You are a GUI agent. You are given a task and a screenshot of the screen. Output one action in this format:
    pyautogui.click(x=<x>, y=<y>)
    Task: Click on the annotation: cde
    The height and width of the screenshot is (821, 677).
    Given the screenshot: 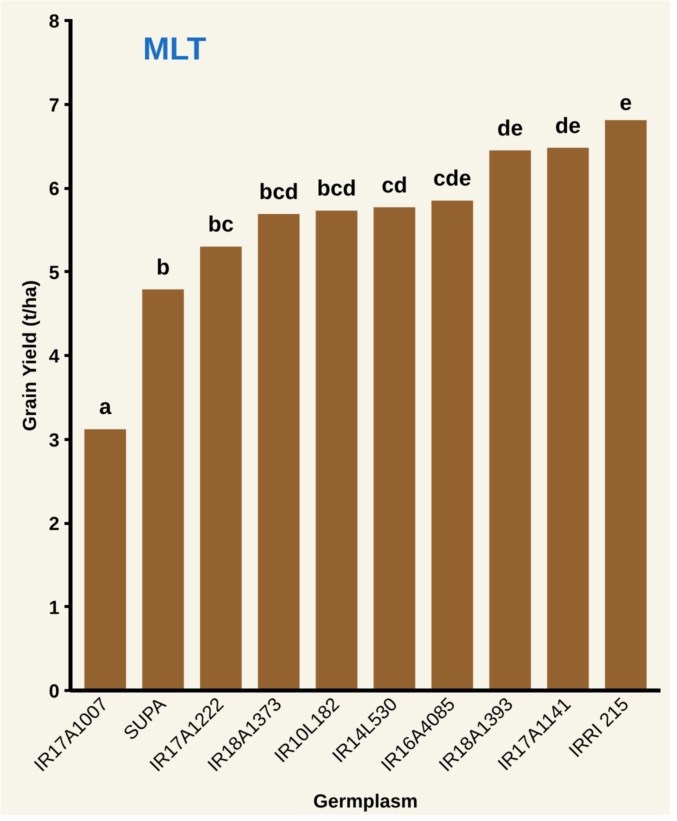 What is the action you would take?
    pyautogui.click(x=452, y=178)
    